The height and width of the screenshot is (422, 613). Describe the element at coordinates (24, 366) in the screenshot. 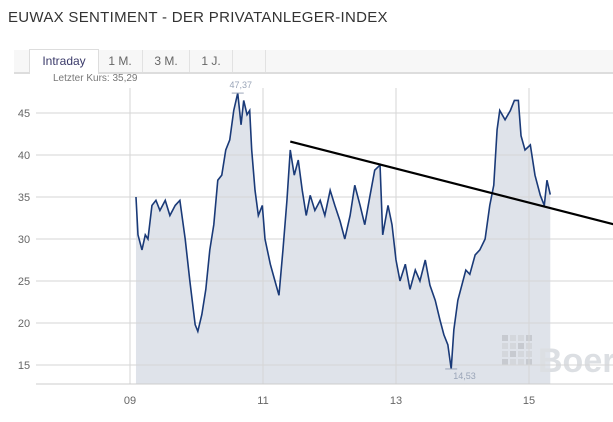

I see `y-tick-label: 15` at that location.